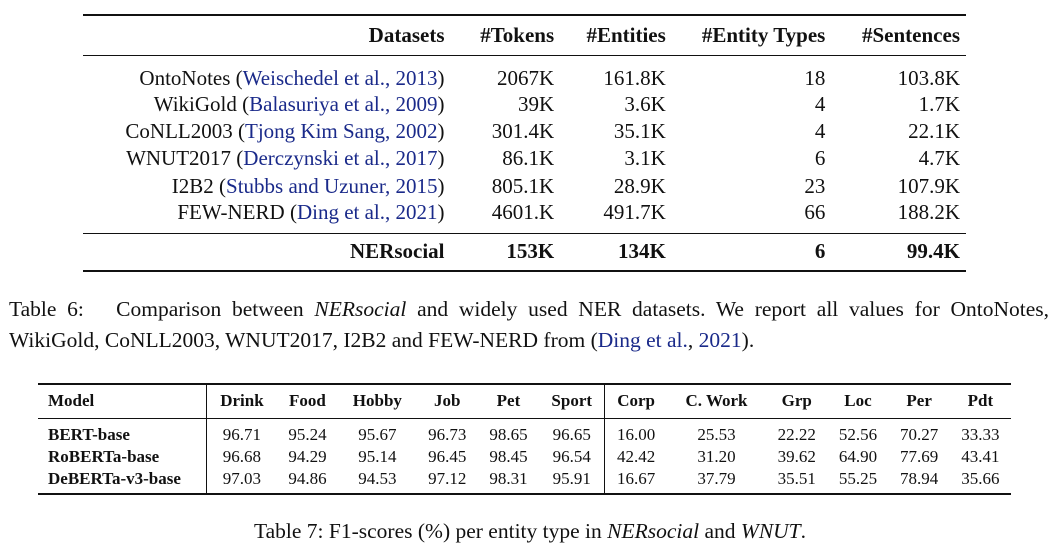  I want to click on entities-cell: 3.1K, so click(645, 158).